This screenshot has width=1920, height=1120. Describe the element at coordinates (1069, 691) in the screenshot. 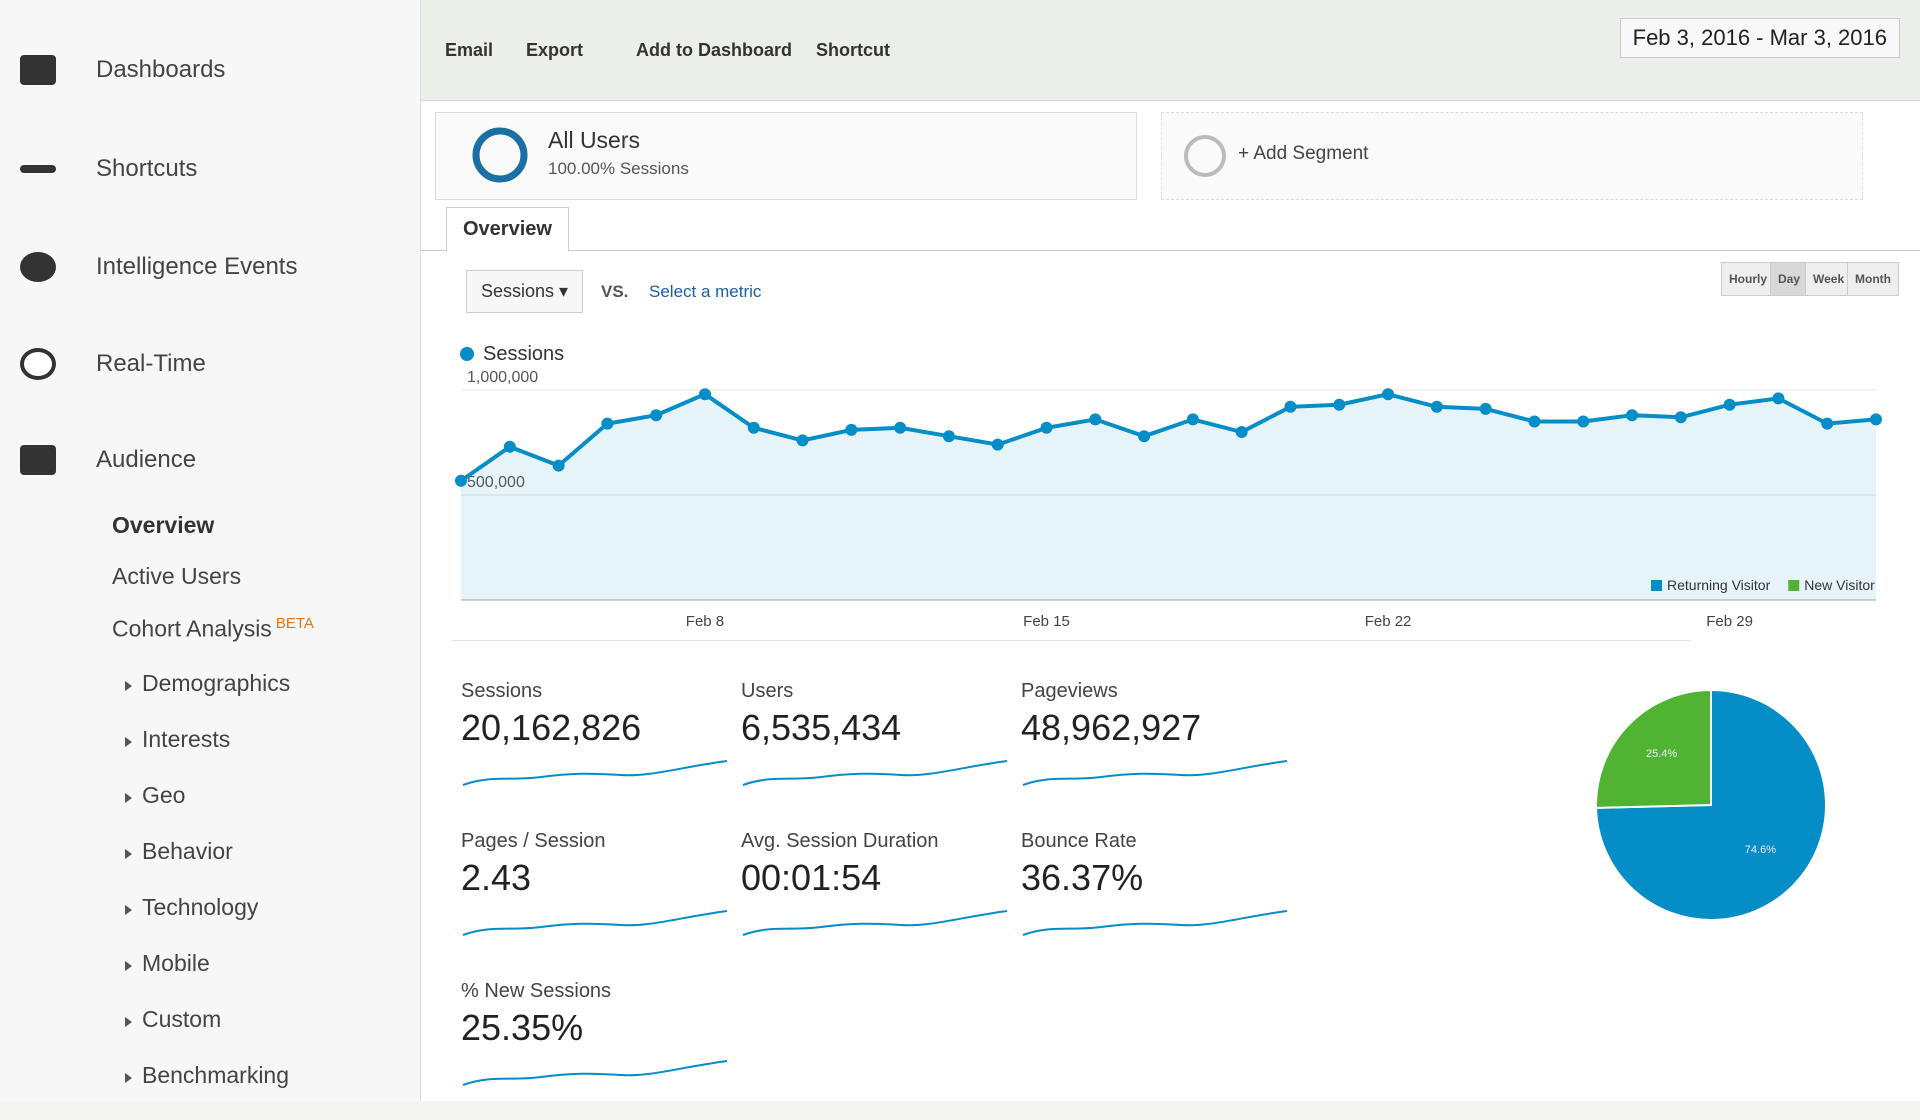

I see `metric-label: Pageviews` at that location.